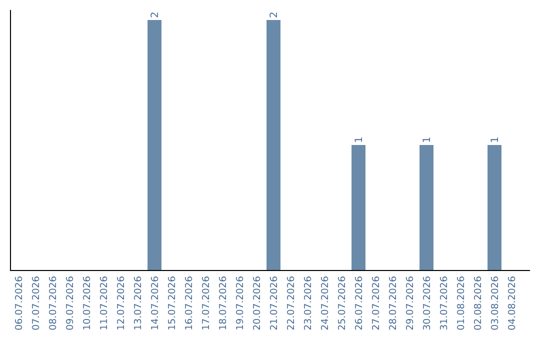  What do you see at coordinates (223, 303) in the screenshot?
I see `x-tick-label: 18.07.2026` at bounding box center [223, 303].